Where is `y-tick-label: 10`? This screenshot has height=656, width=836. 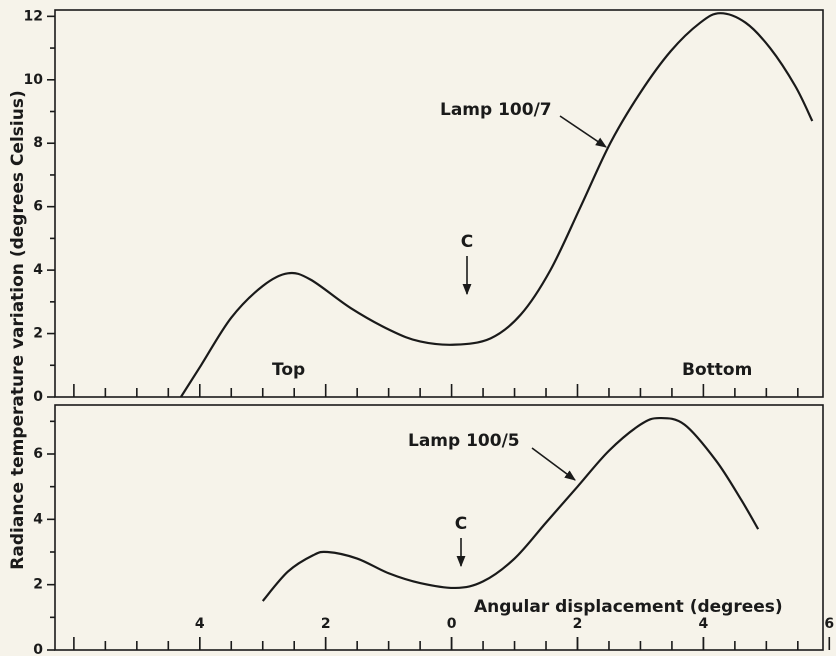 y-tick-label: 10 is located at coordinates (34, 80).